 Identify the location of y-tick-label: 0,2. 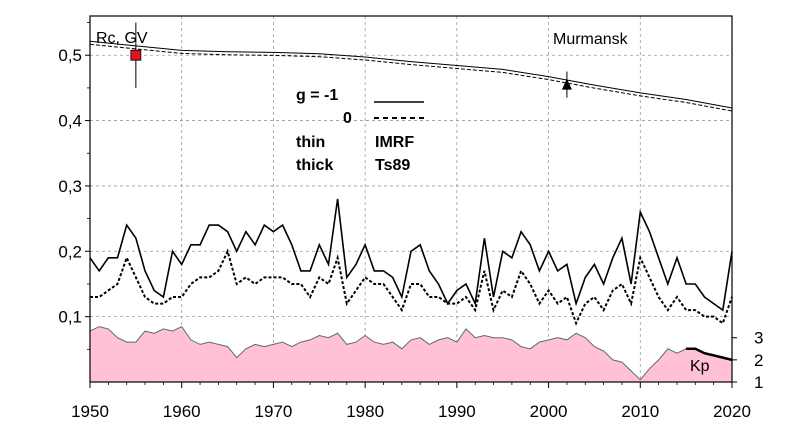
(70, 251).